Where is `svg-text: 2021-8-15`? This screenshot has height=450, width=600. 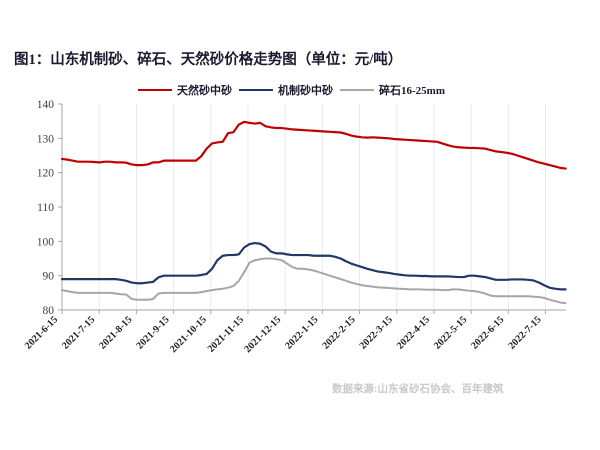
svg-text: 2021-8-15 is located at coordinates (115, 332).